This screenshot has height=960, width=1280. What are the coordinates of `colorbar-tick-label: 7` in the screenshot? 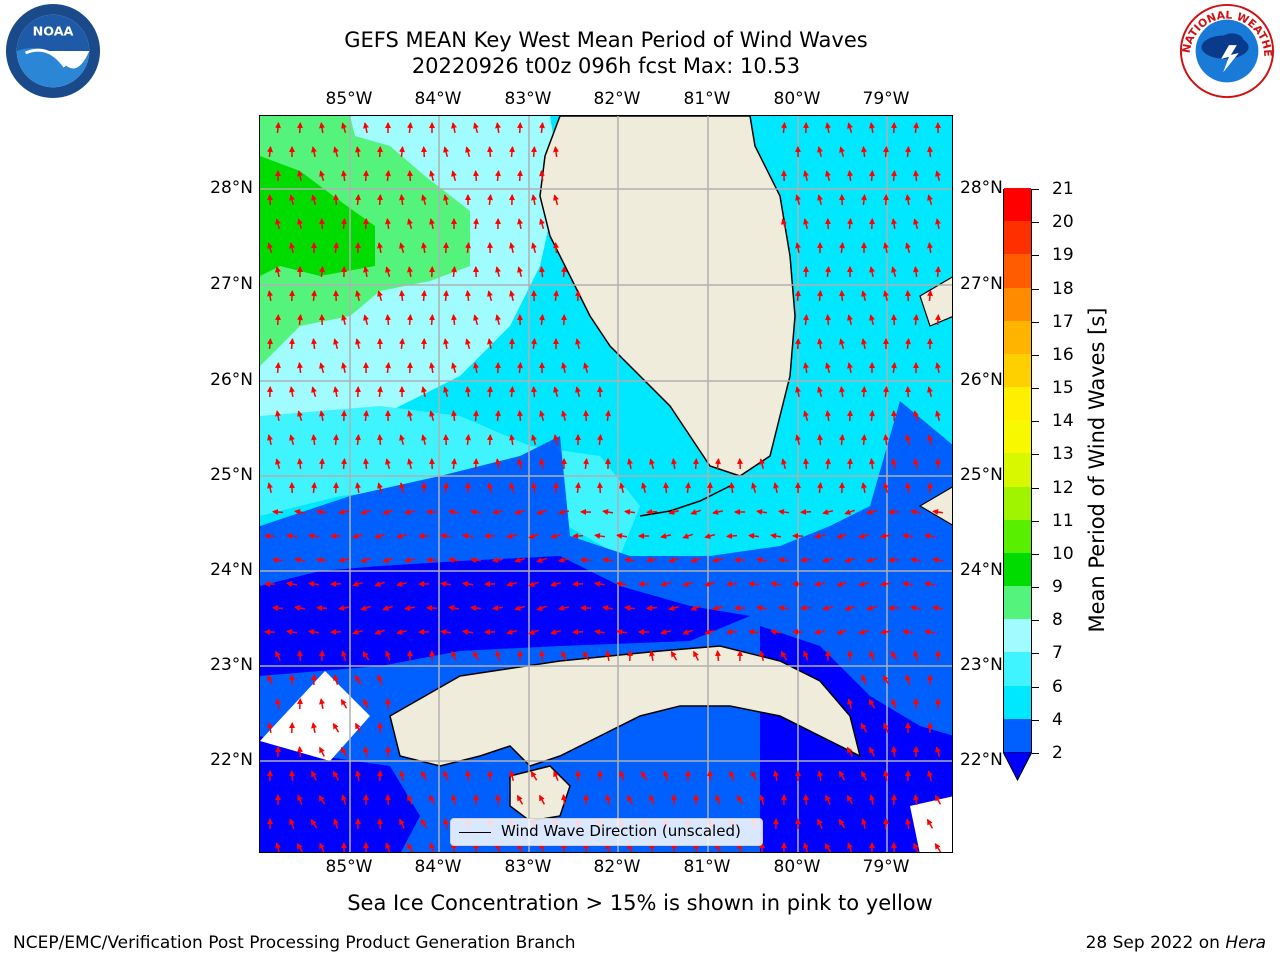 It's located at (1057, 653).